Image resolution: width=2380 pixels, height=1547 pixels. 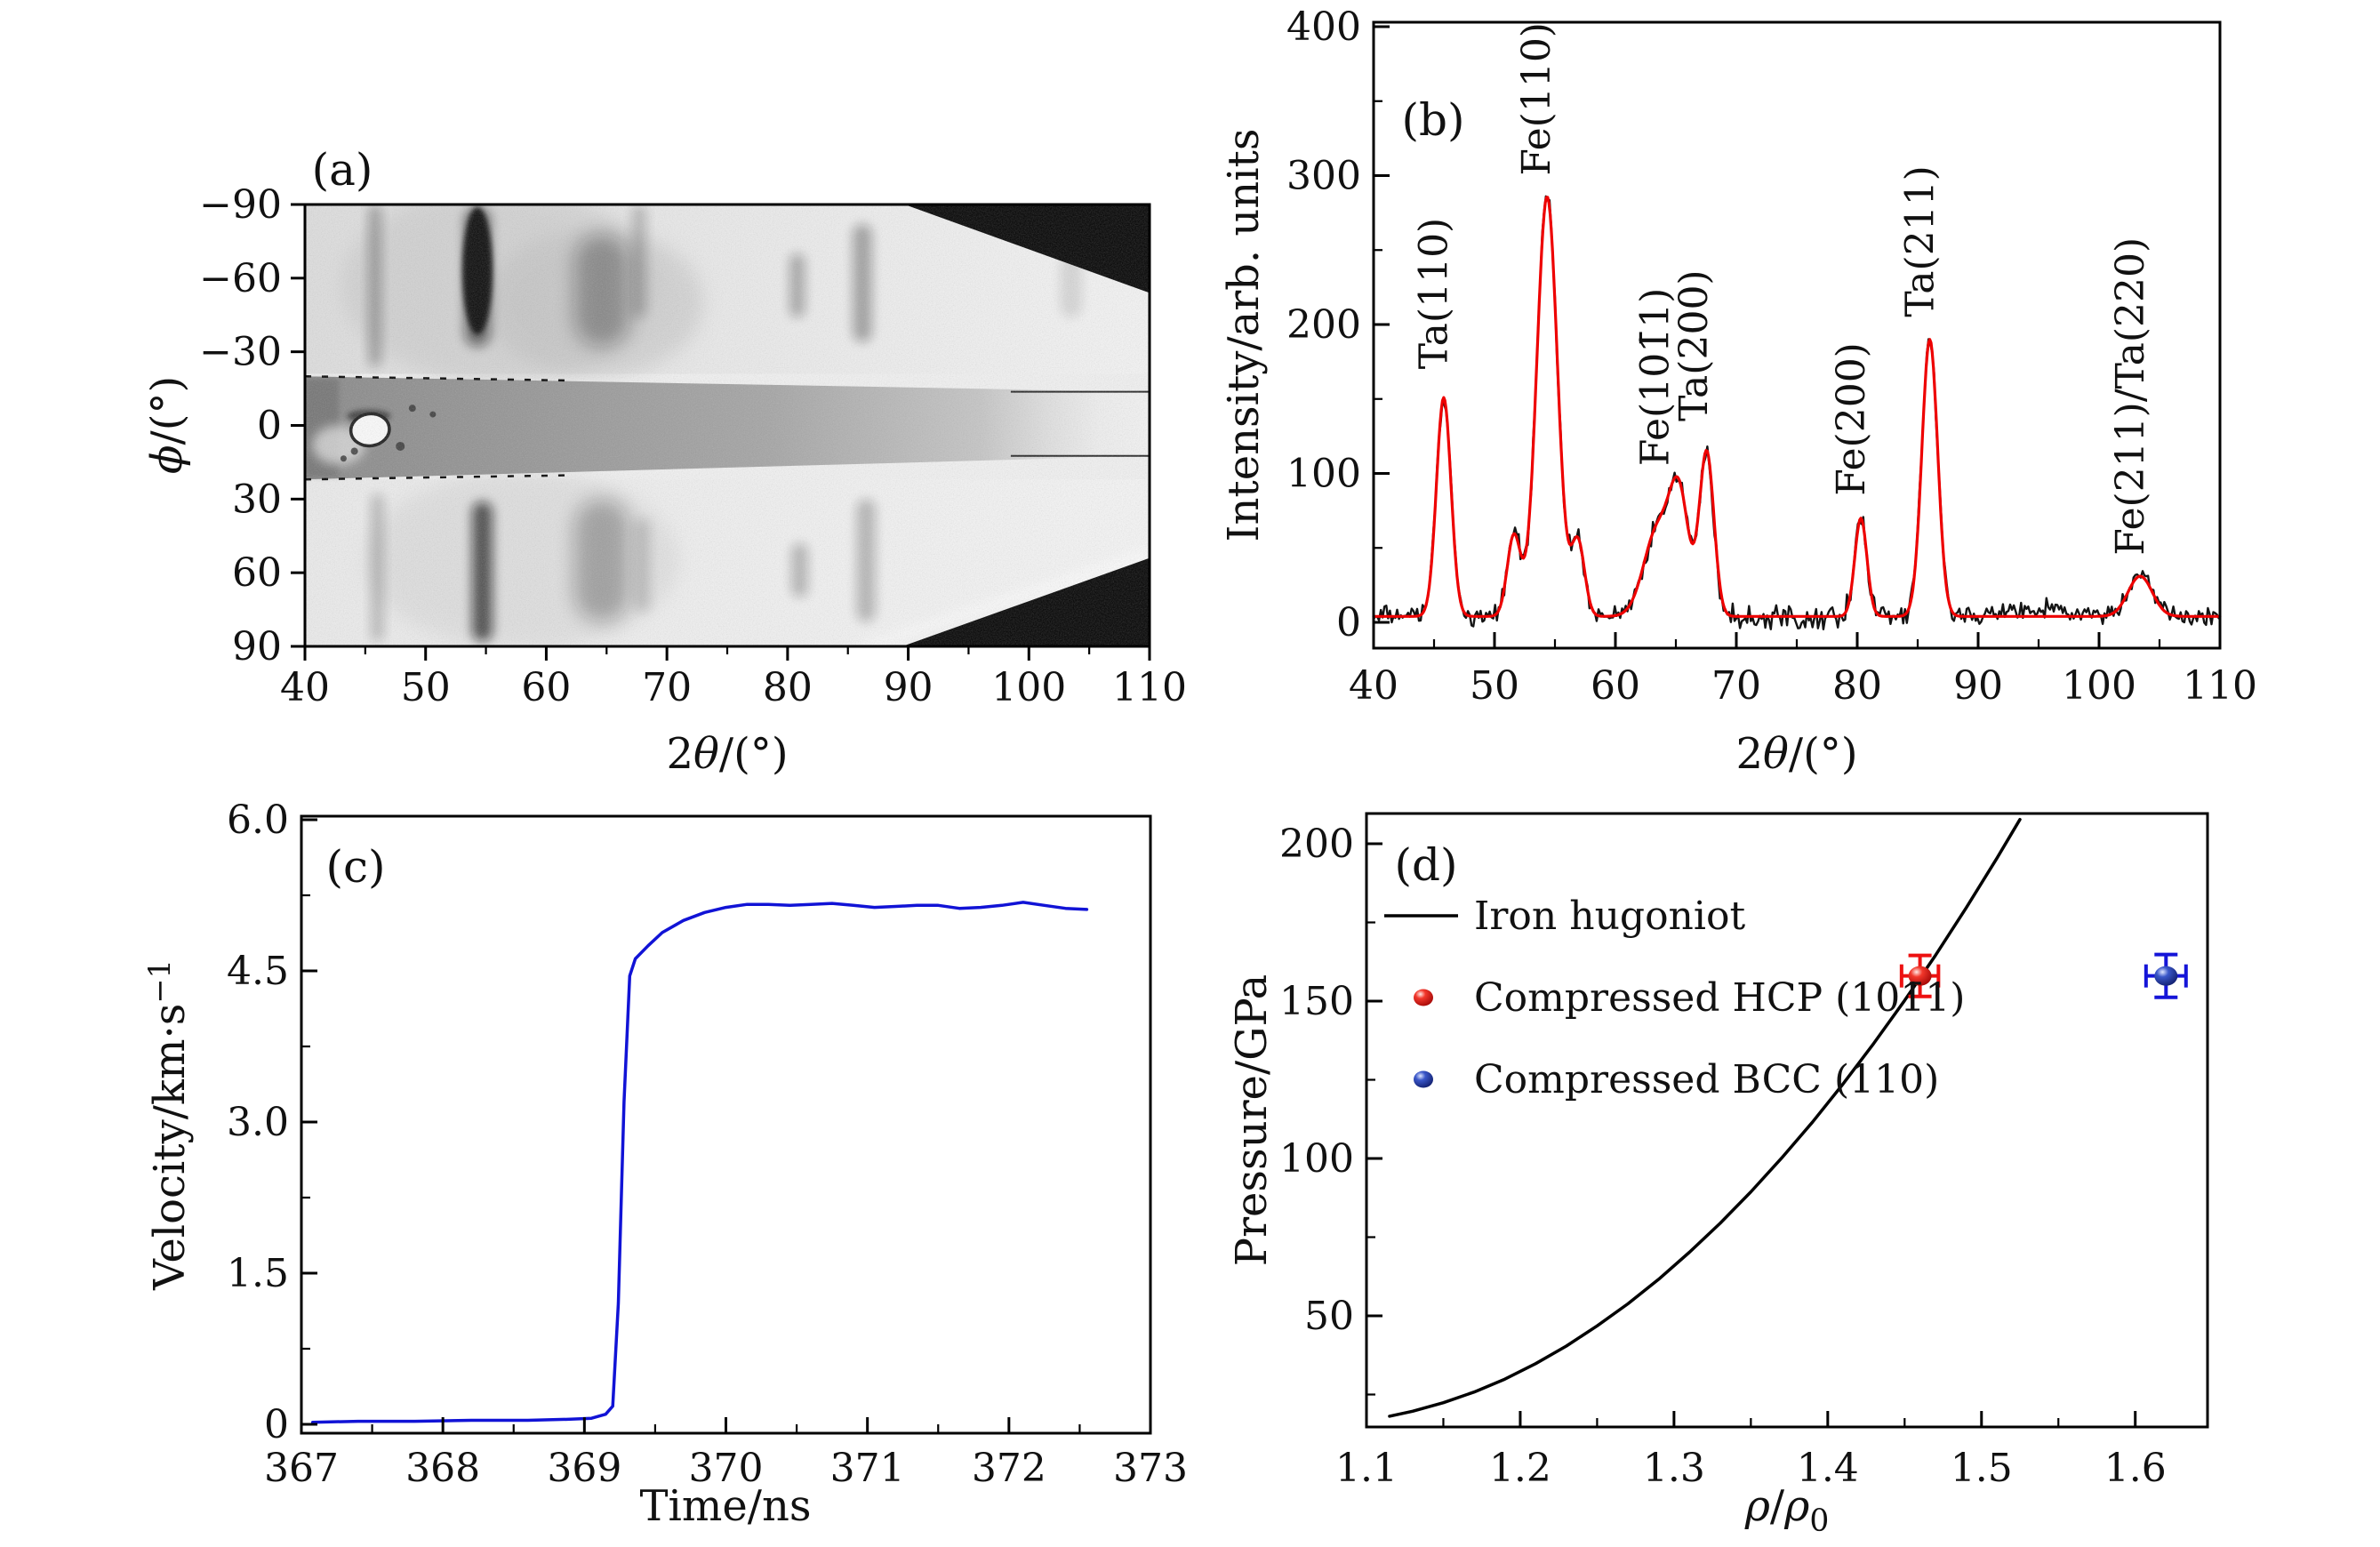 I want to click on y-tick-label: −90, so click(x=240, y=205).